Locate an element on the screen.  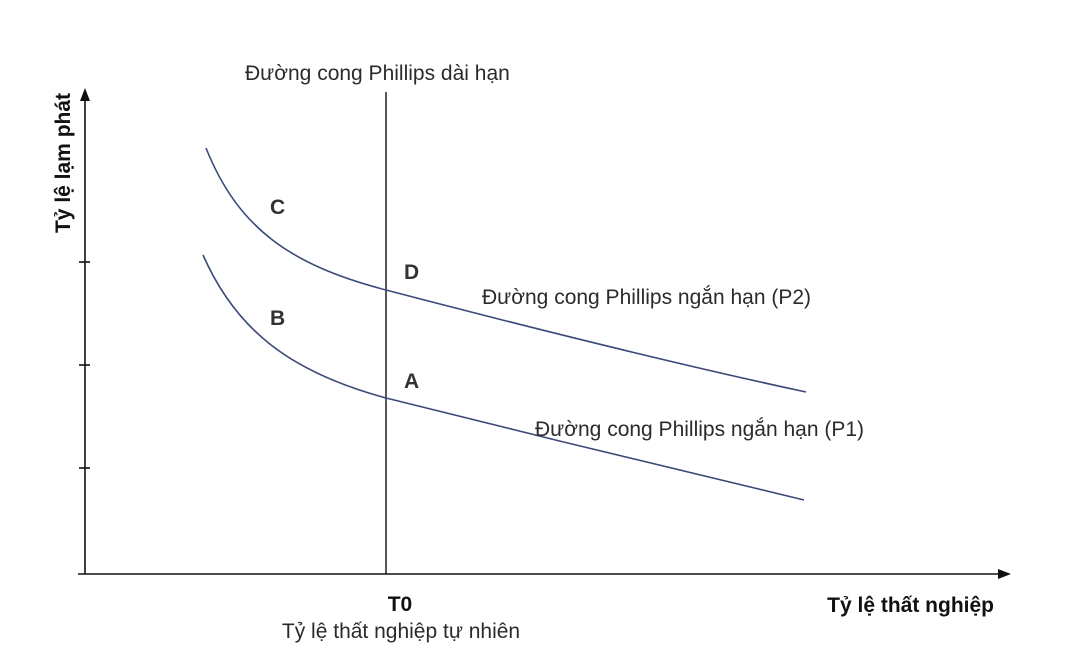
y-axis-title: Tỷ lệ lạm phát is located at coordinates (63, 163).